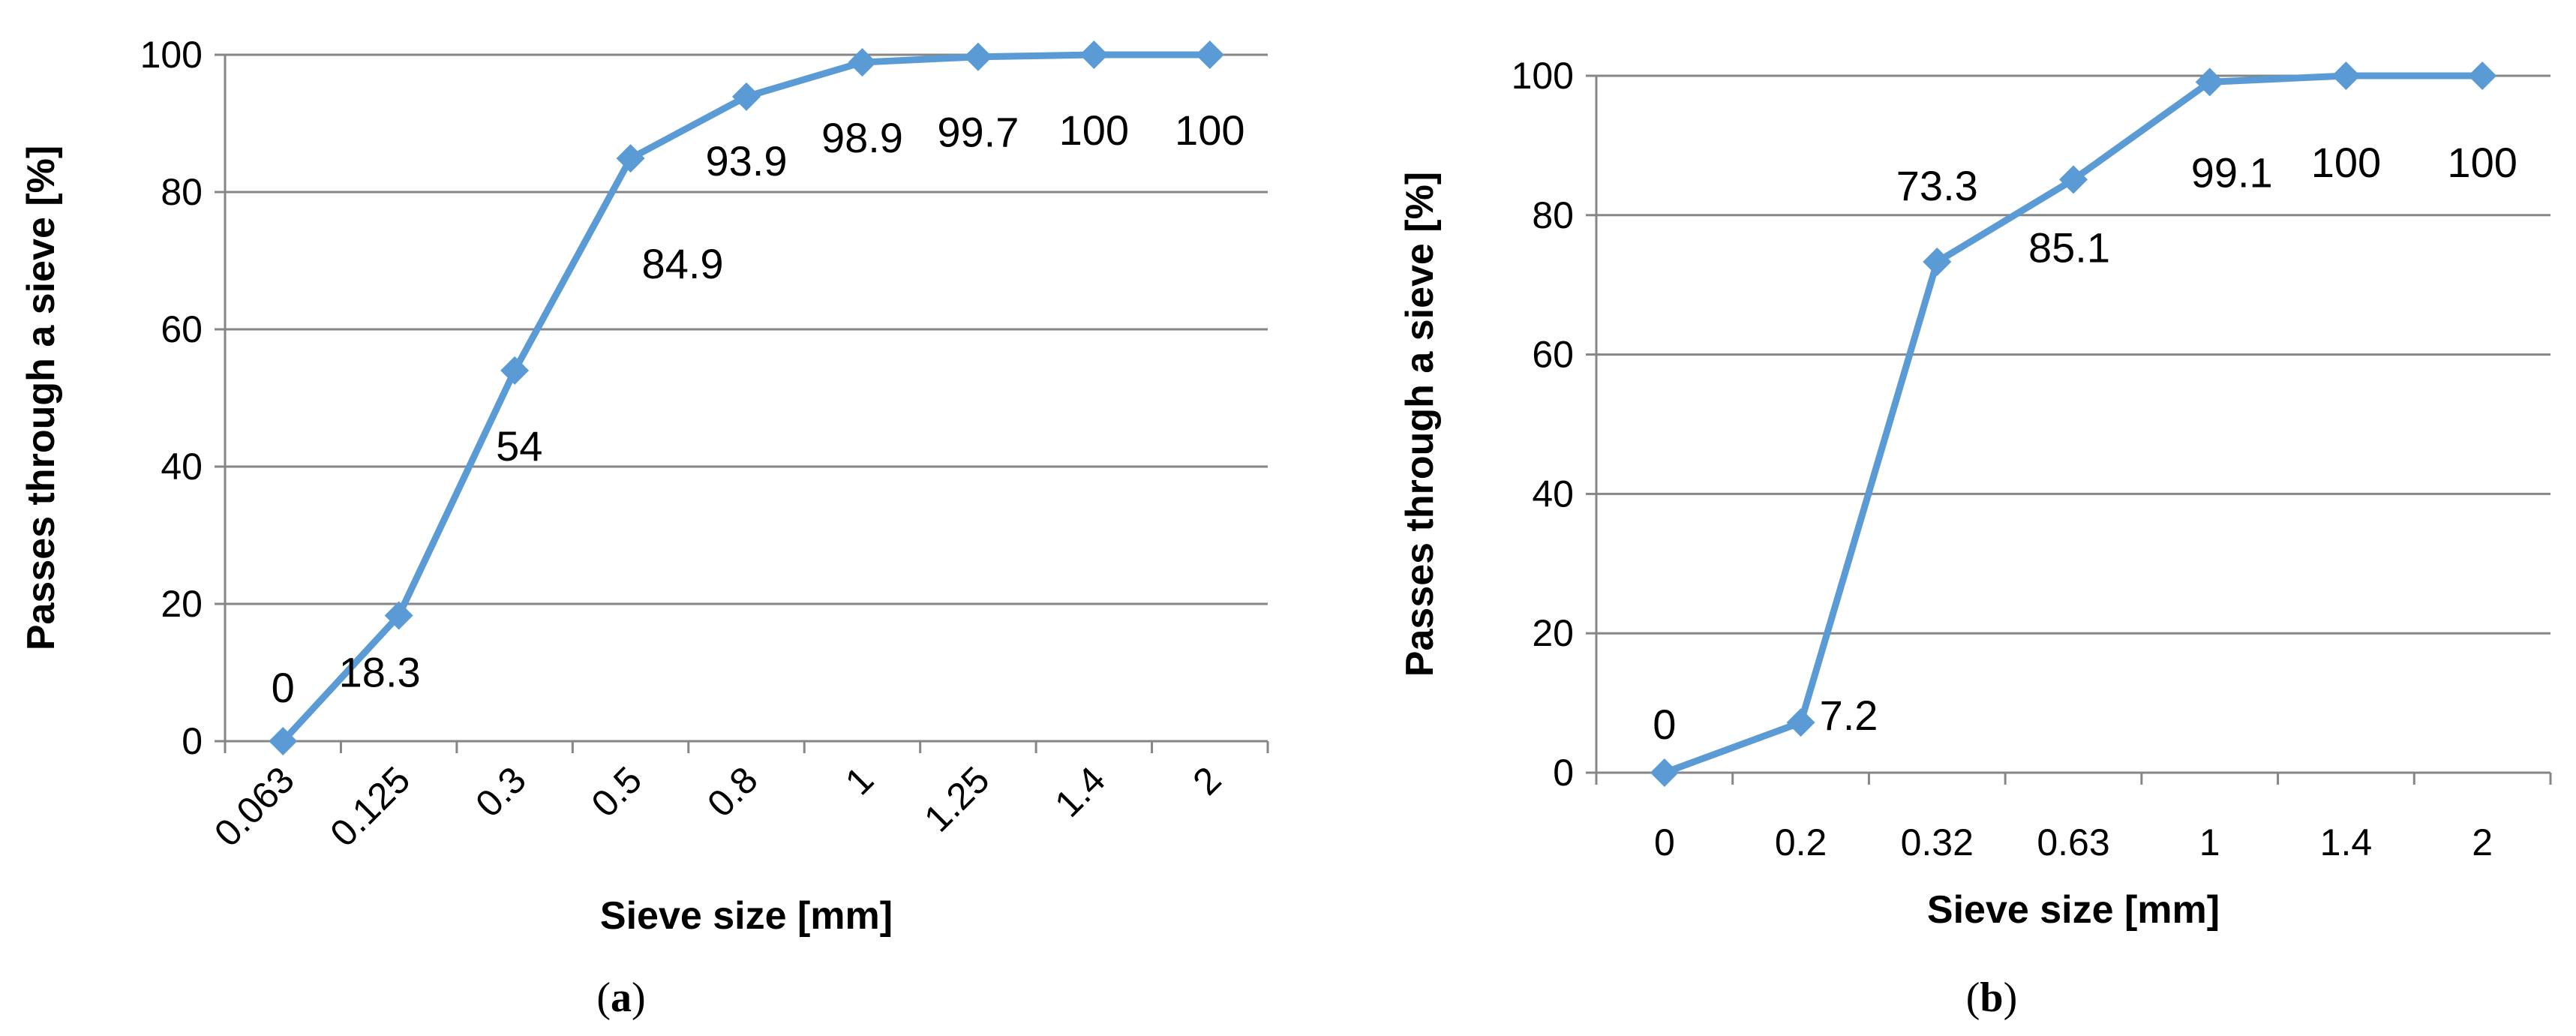  Describe the element at coordinates (620, 997) in the screenshot. I see `caption-a: (a)` at that location.